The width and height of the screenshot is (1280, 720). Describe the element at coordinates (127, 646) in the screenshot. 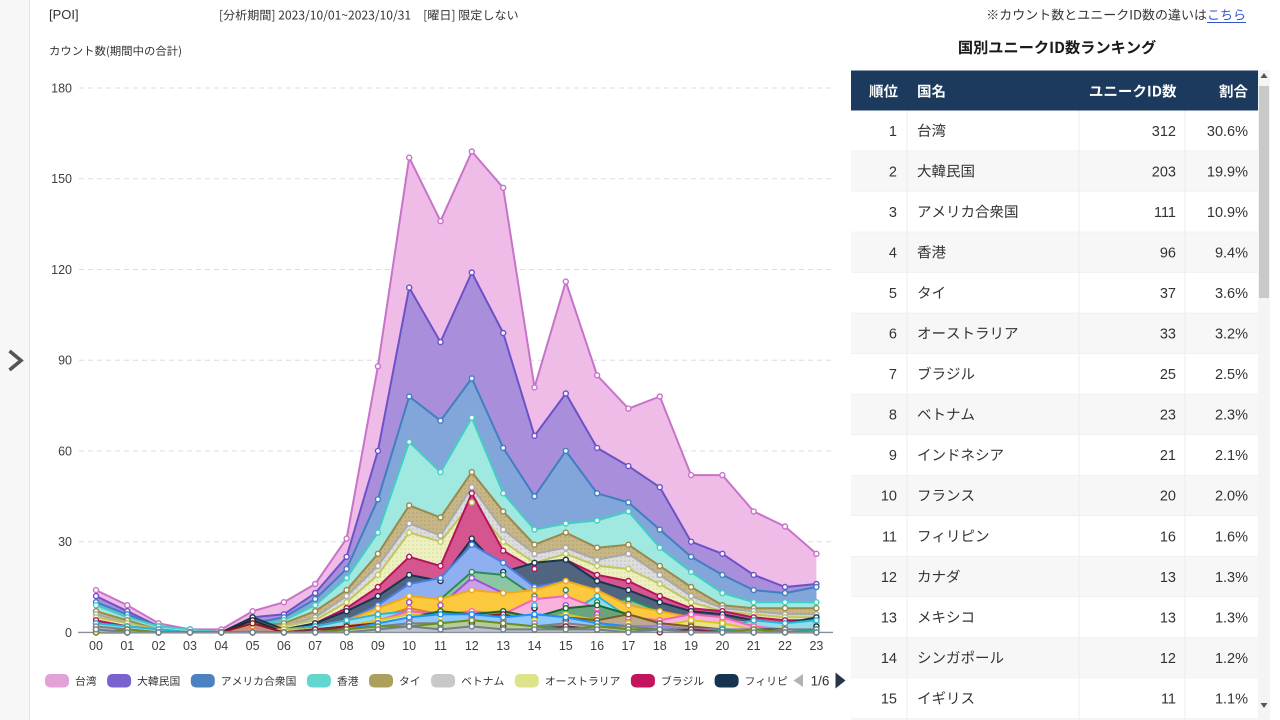

I see `svg-text: 01` at that location.